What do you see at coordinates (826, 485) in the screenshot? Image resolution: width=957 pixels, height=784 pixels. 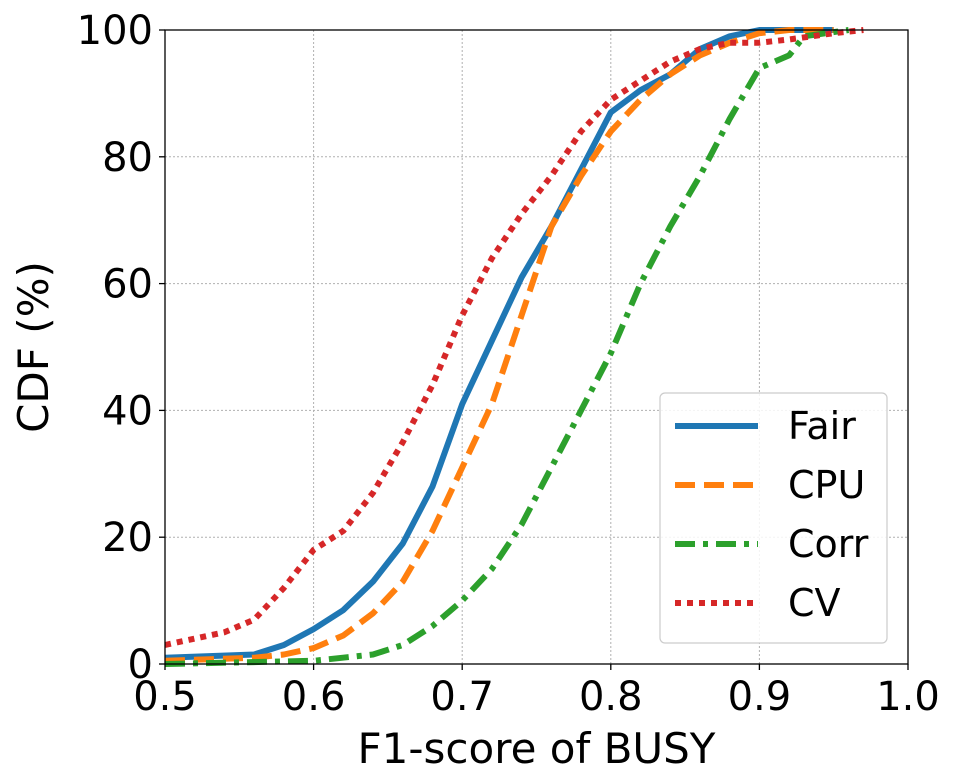 I see `legend-label-cpu: CPU` at bounding box center [826, 485].